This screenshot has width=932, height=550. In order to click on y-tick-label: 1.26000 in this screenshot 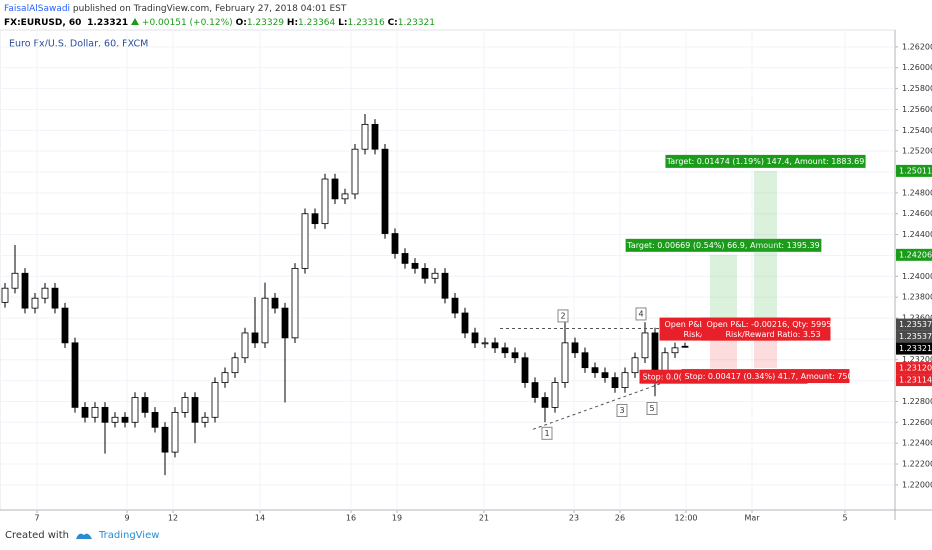, I will do `click(917, 67)`.